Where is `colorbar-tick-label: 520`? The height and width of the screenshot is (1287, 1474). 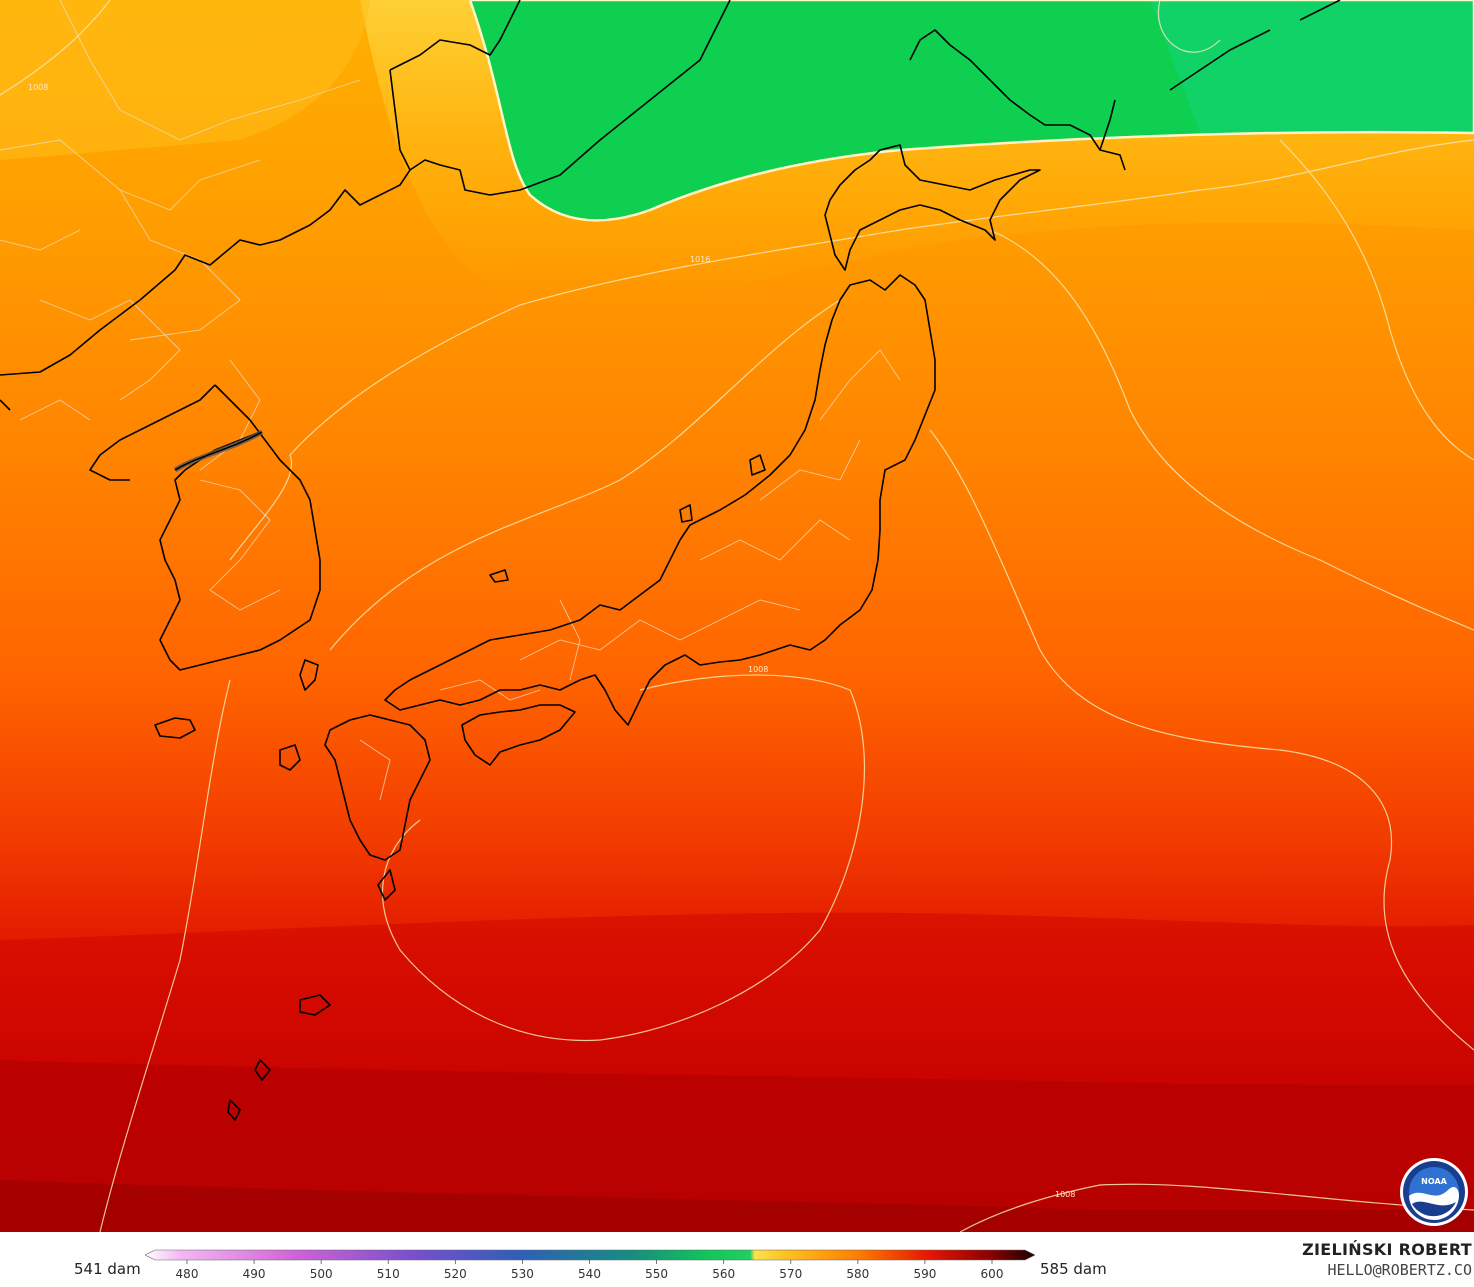
colorbar-tick-label: 520 is located at coordinates (455, 1274).